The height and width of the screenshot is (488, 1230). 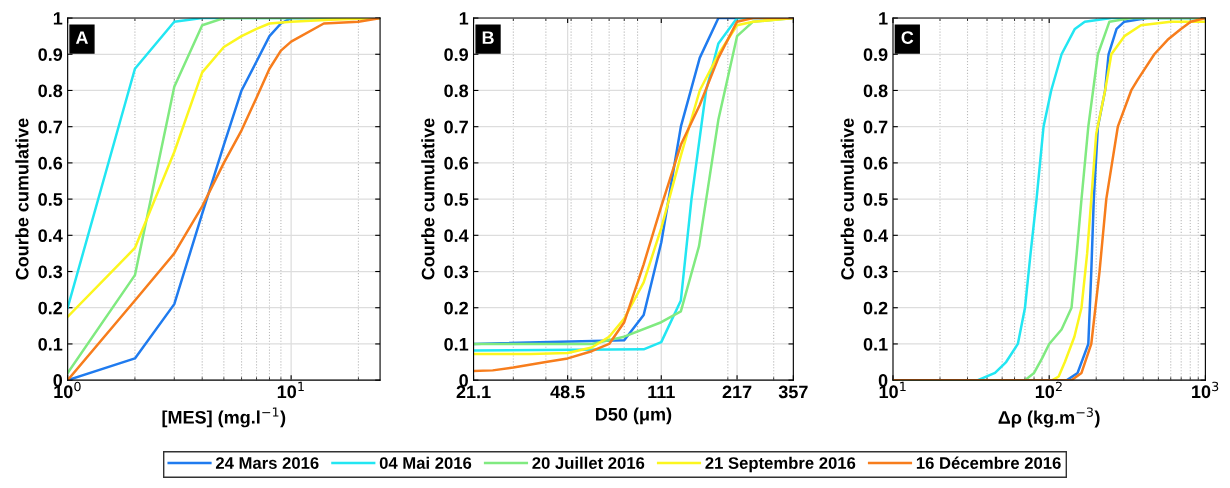 I want to click on x-axis-title: D50 (μm), so click(x=634, y=416).